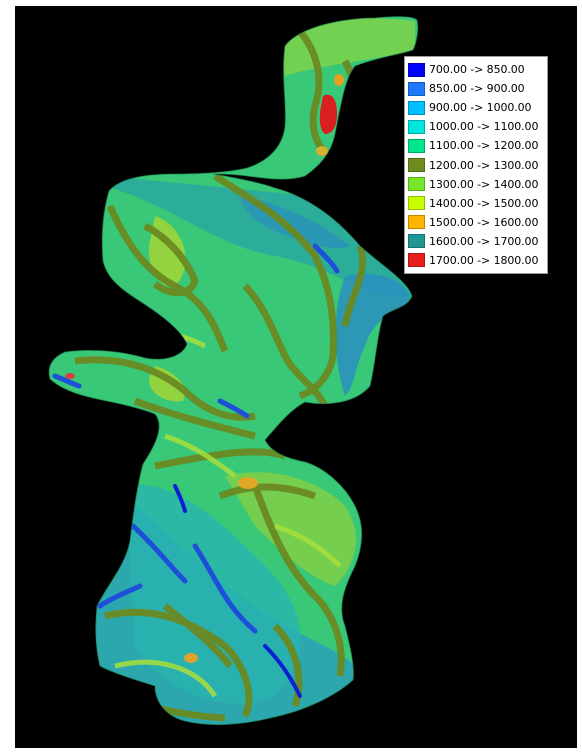 The width and height of the screenshot is (582, 753). I want to click on legend-item: 1300.00 -> 1400.00, so click(476, 184).